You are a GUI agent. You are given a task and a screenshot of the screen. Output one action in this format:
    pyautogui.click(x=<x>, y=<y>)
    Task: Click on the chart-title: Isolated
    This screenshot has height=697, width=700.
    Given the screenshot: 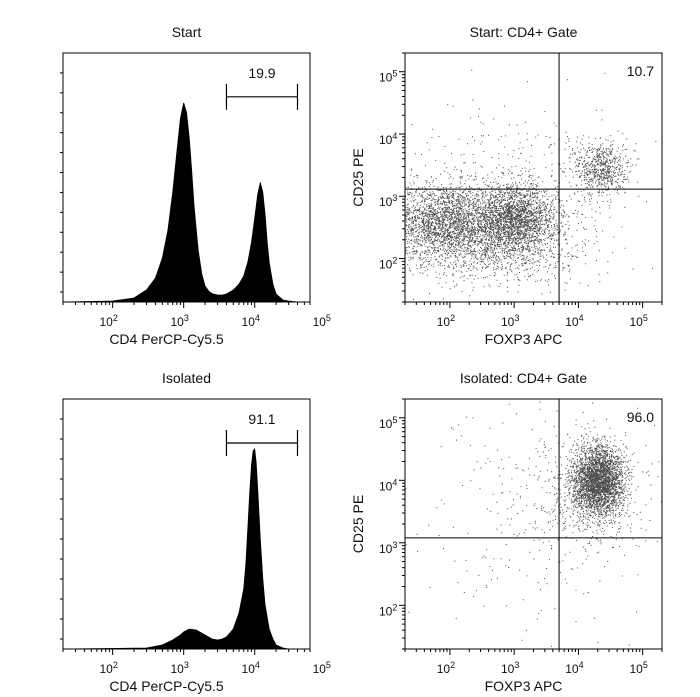 What is the action you would take?
    pyautogui.click(x=186, y=378)
    